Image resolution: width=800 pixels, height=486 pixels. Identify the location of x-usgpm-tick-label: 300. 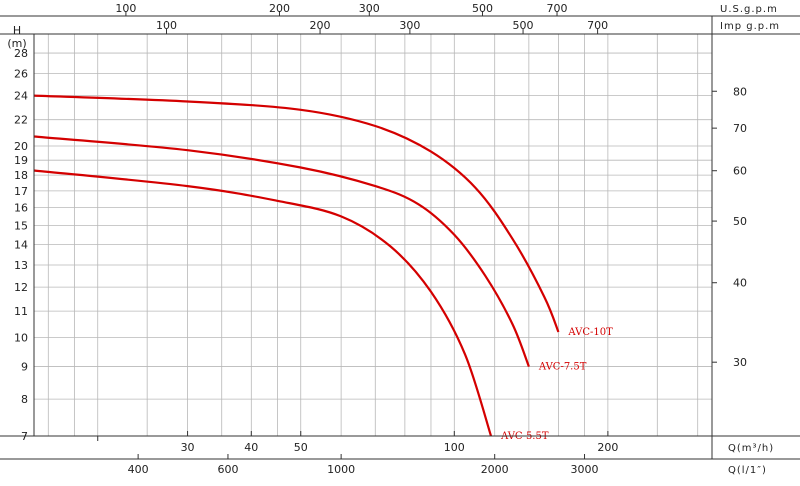
(369, 8).